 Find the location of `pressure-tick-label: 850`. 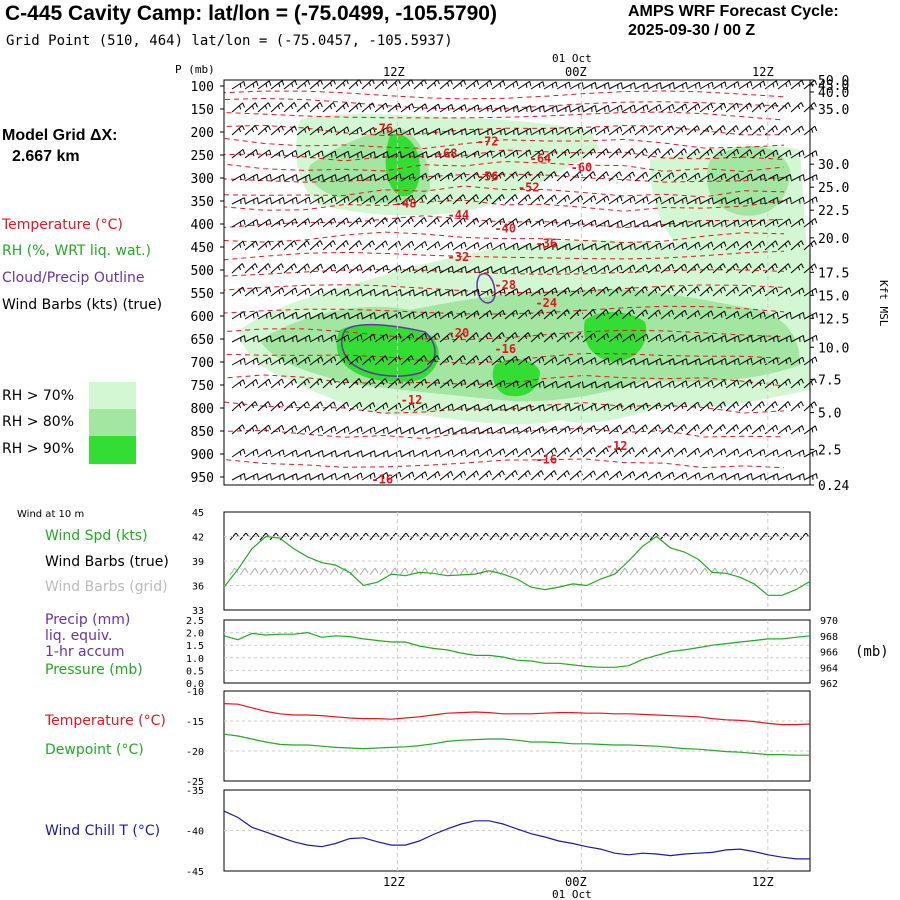

pressure-tick-label: 850 is located at coordinates (202, 432).